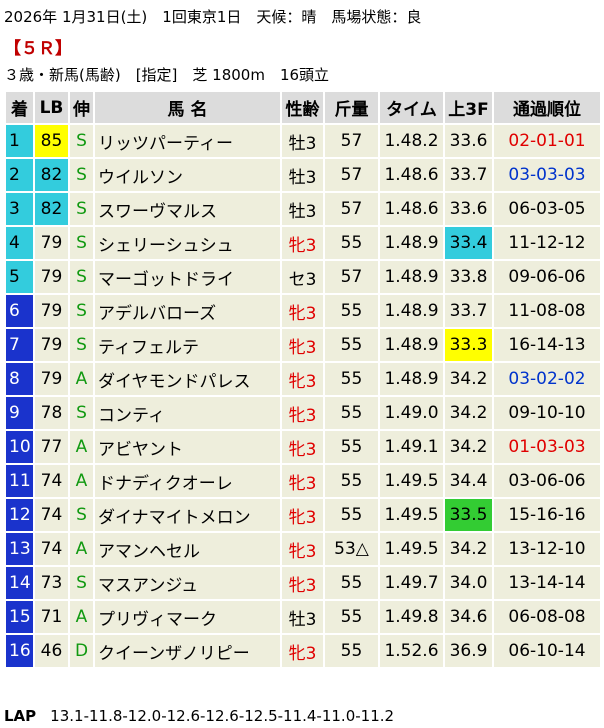 The width and height of the screenshot is (604, 728). I want to click on cell-rank: 4, so click(19, 243).